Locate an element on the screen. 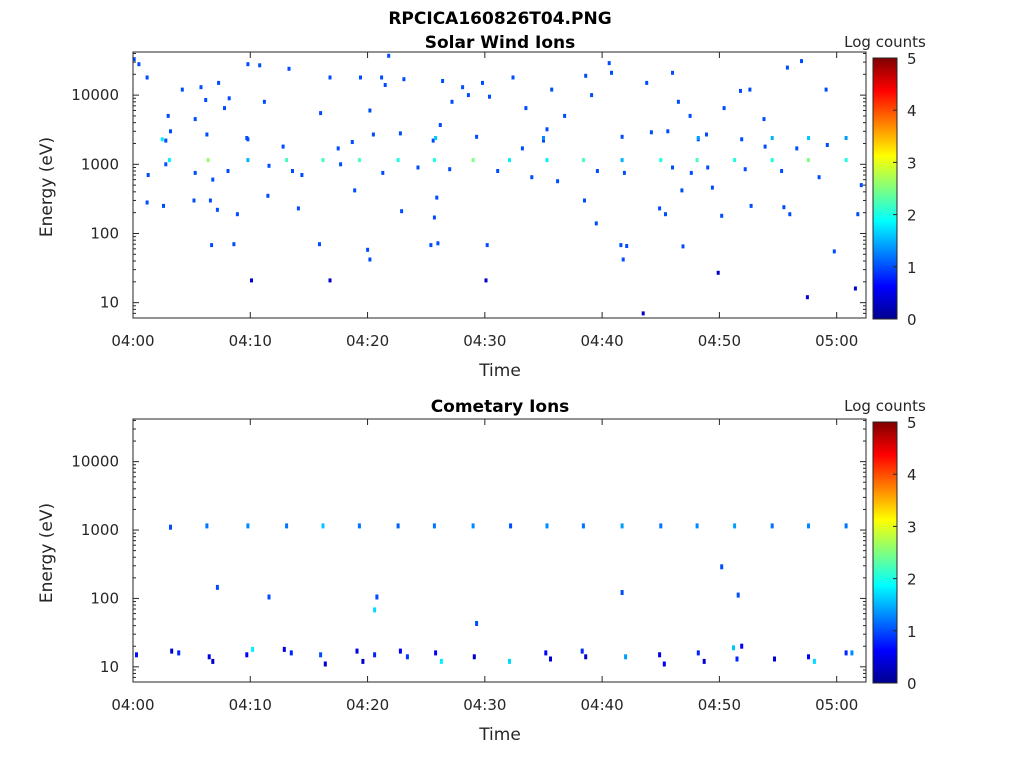 Image resolution: width=1024 pixels, height=768 pixels. panel-title: Solar Wind Ions is located at coordinates (500, 43).